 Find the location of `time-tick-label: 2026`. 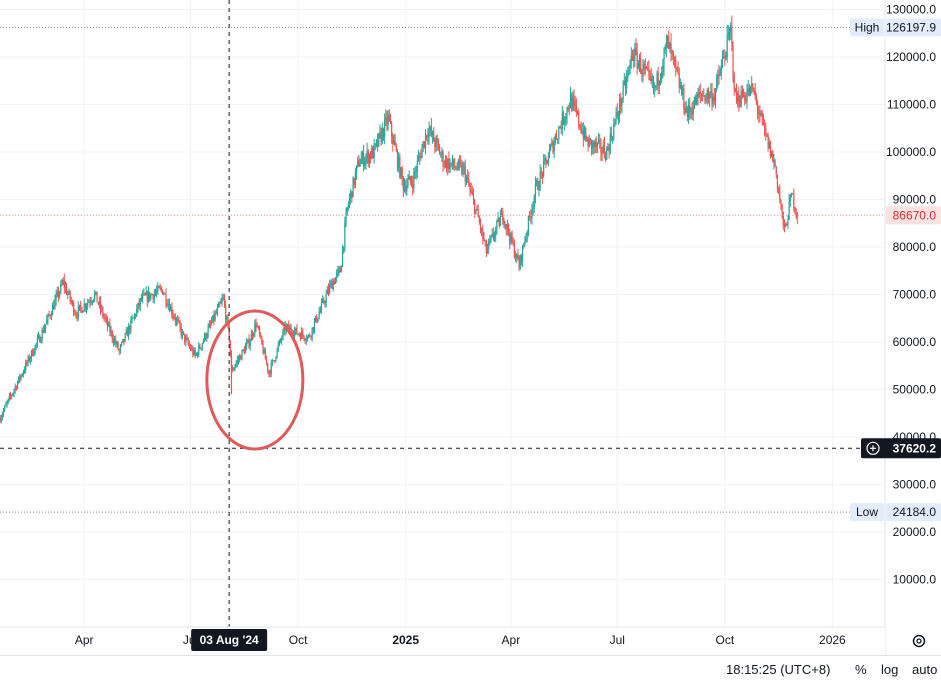

time-tick-label: 2026 is located at coordinates (832, 640).